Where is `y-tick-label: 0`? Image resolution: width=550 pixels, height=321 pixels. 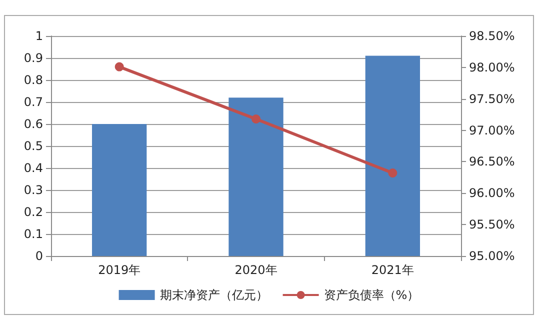
y-tick-label: 0 is located at coordinates (39, 256).